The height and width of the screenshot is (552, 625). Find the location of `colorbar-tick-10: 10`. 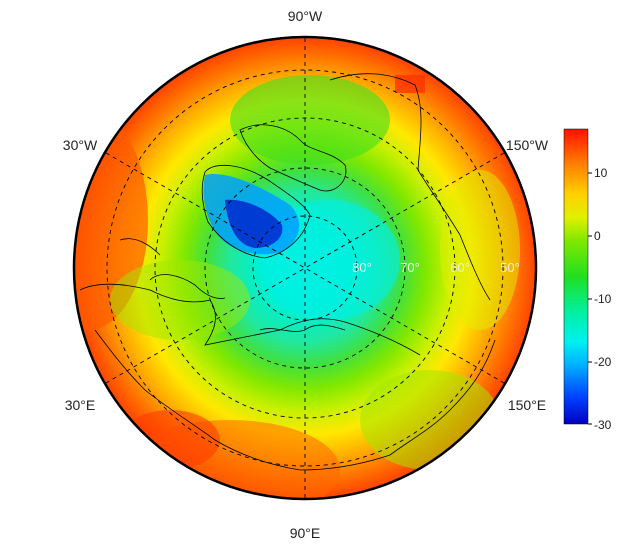

colorbar-tick-10: 10 is located at coordinates (601, 173).